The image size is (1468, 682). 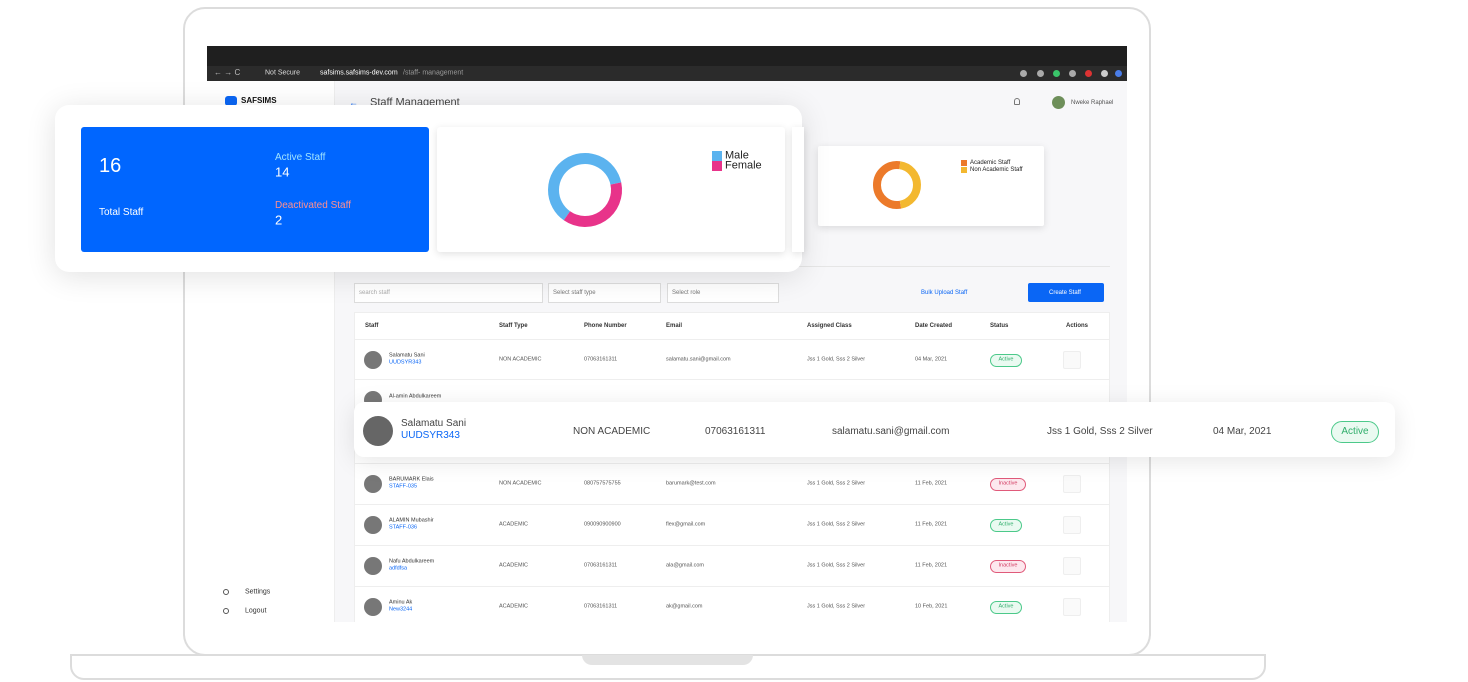 I want to click on staff-name: Aminu Ak, so click(x=401, y=602).